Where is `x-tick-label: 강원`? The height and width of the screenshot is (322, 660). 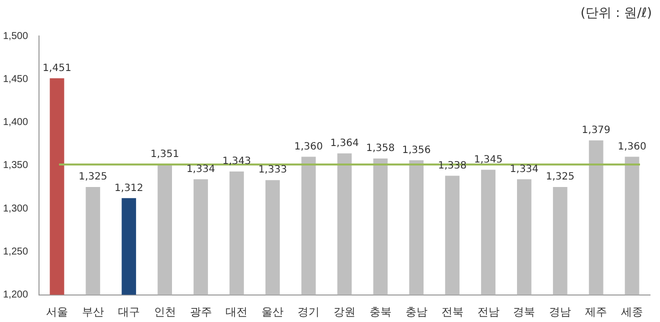
x-tick-label: 강원 is located at coordinates (345, 312).